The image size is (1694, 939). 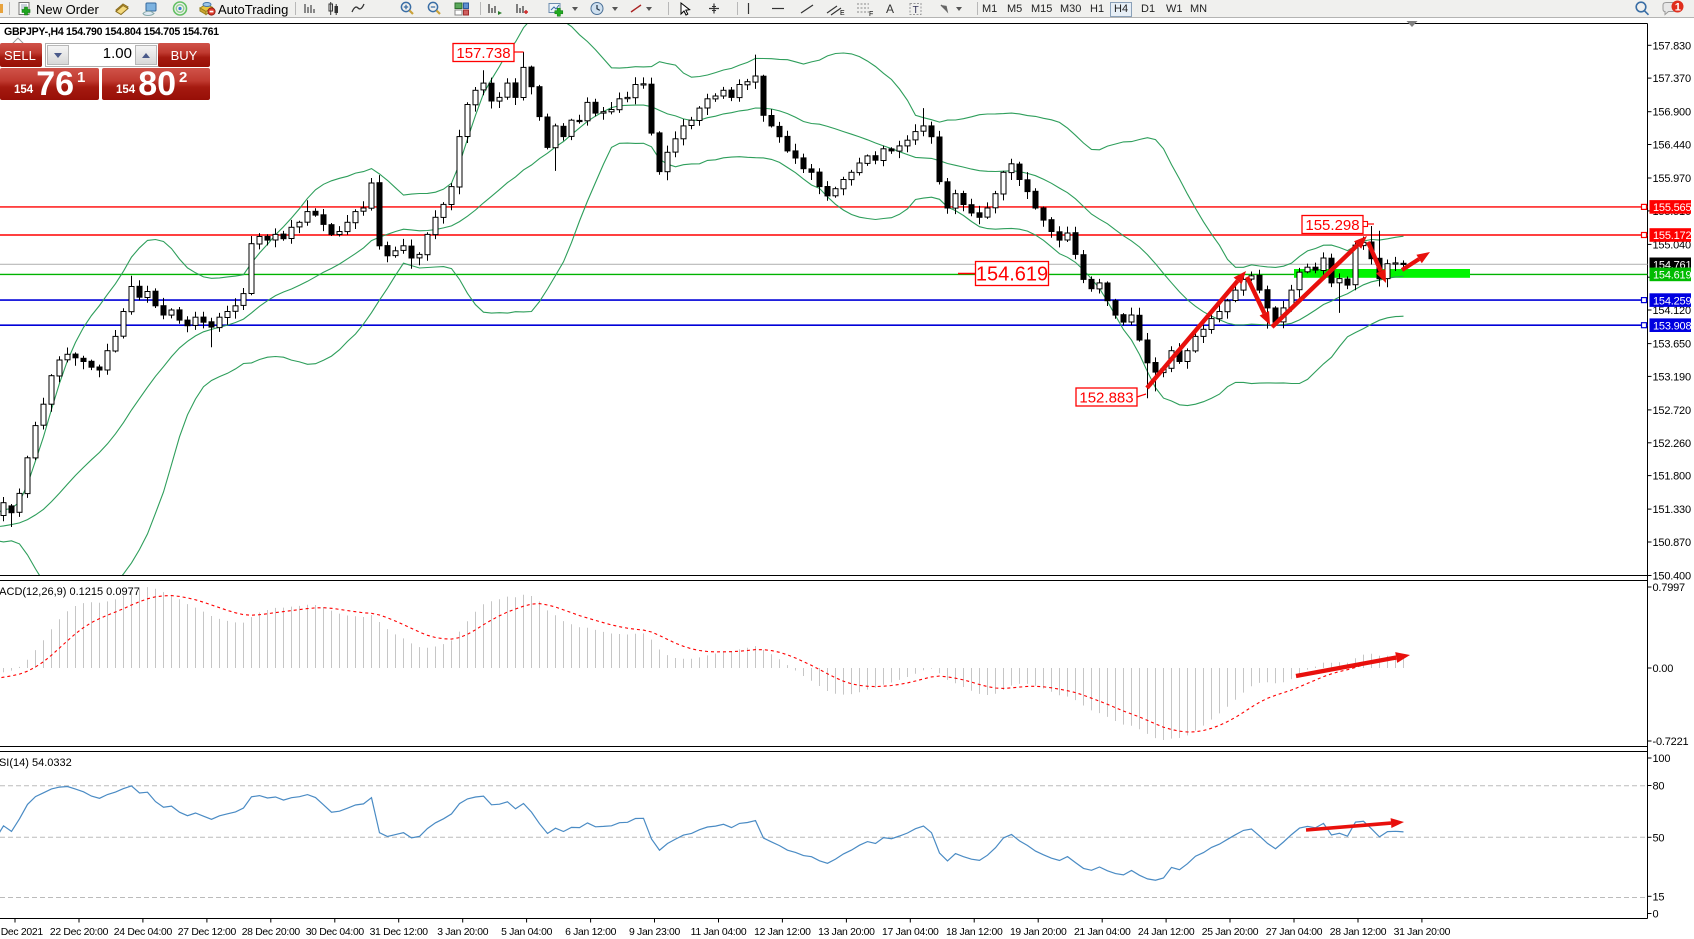 What do you see at coordinates (910, 932) in the screenshot?
I see `svg-text: 17 Jan 04:00` at bounding box center [910, 932].